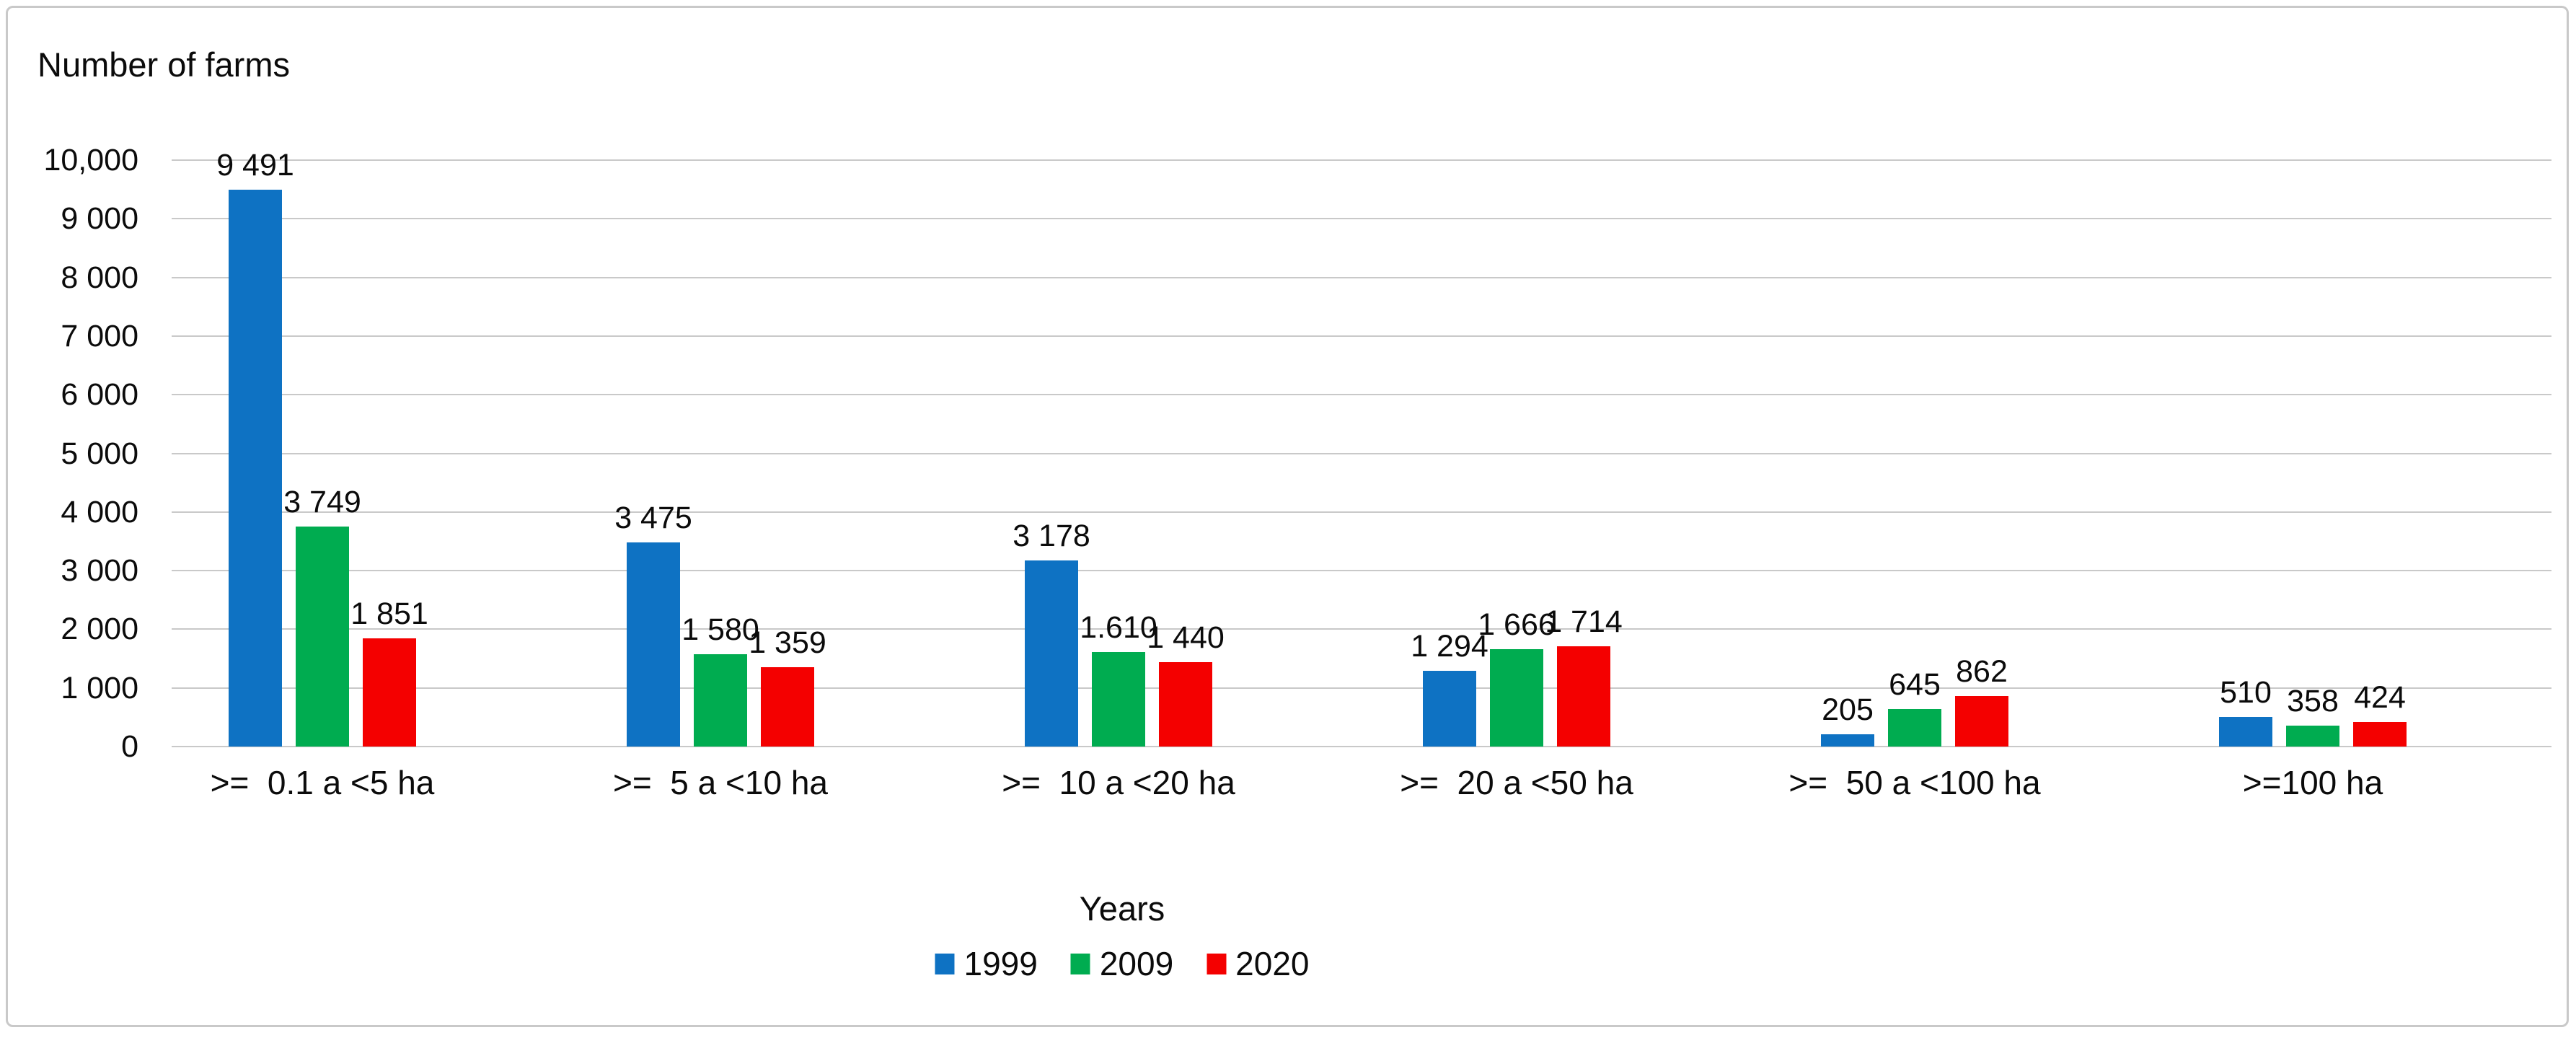 Image resolution: width=2576 pixels, height=1043 pixels. What do you see at coordinates (99, 395) in the screenshot?
I see `y-axis-tick-label: 6 000` at bounding box center [99, 395].